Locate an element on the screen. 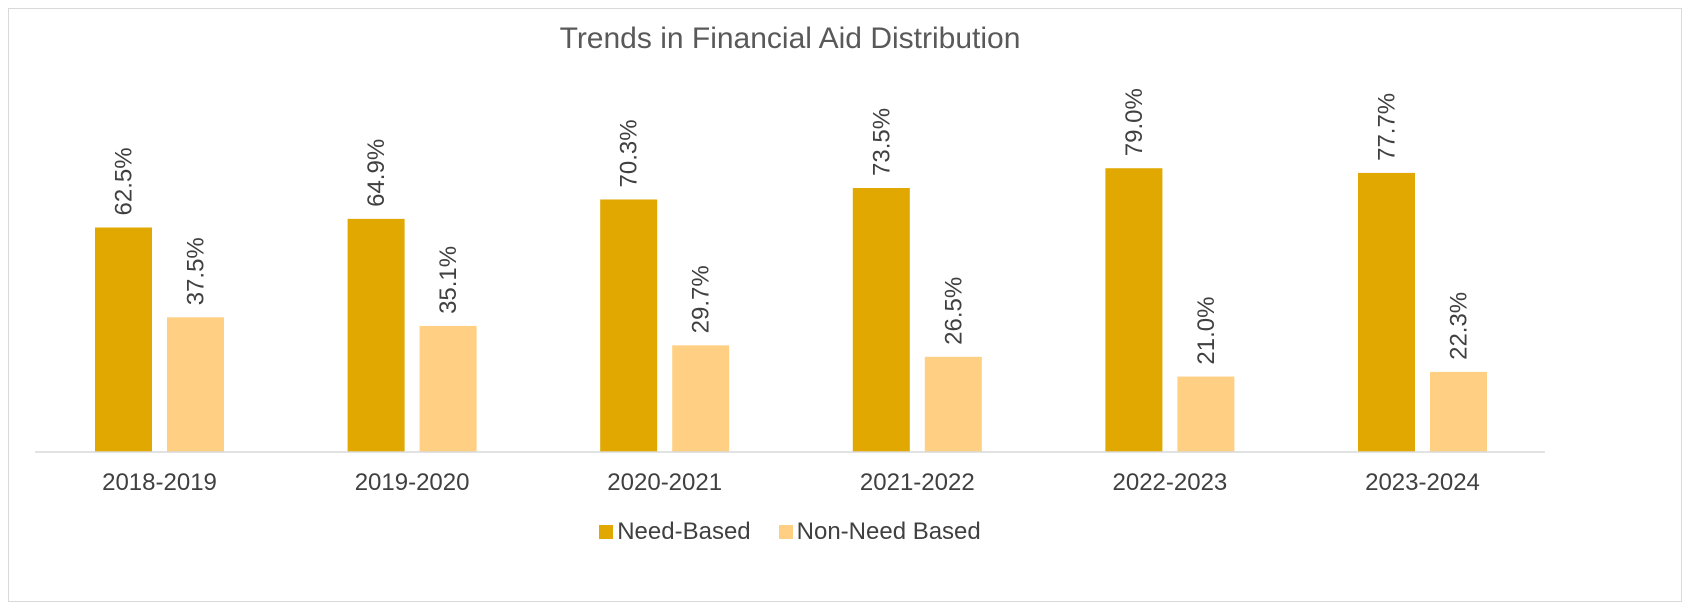  legend-swatch-non-need-based is located at coordinates (785, 532).